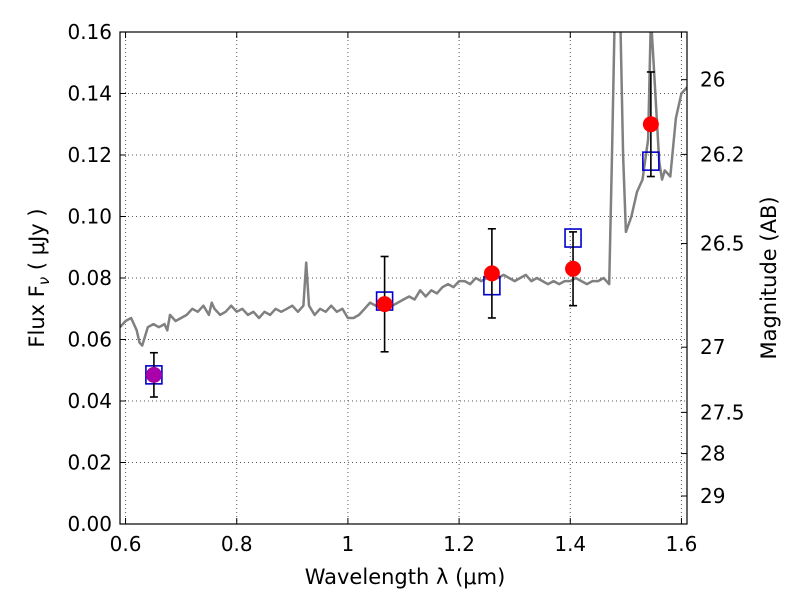 This screenshot has height=600, width=800. I want to click on y-tick-label: 0.06, so click(89, 340).